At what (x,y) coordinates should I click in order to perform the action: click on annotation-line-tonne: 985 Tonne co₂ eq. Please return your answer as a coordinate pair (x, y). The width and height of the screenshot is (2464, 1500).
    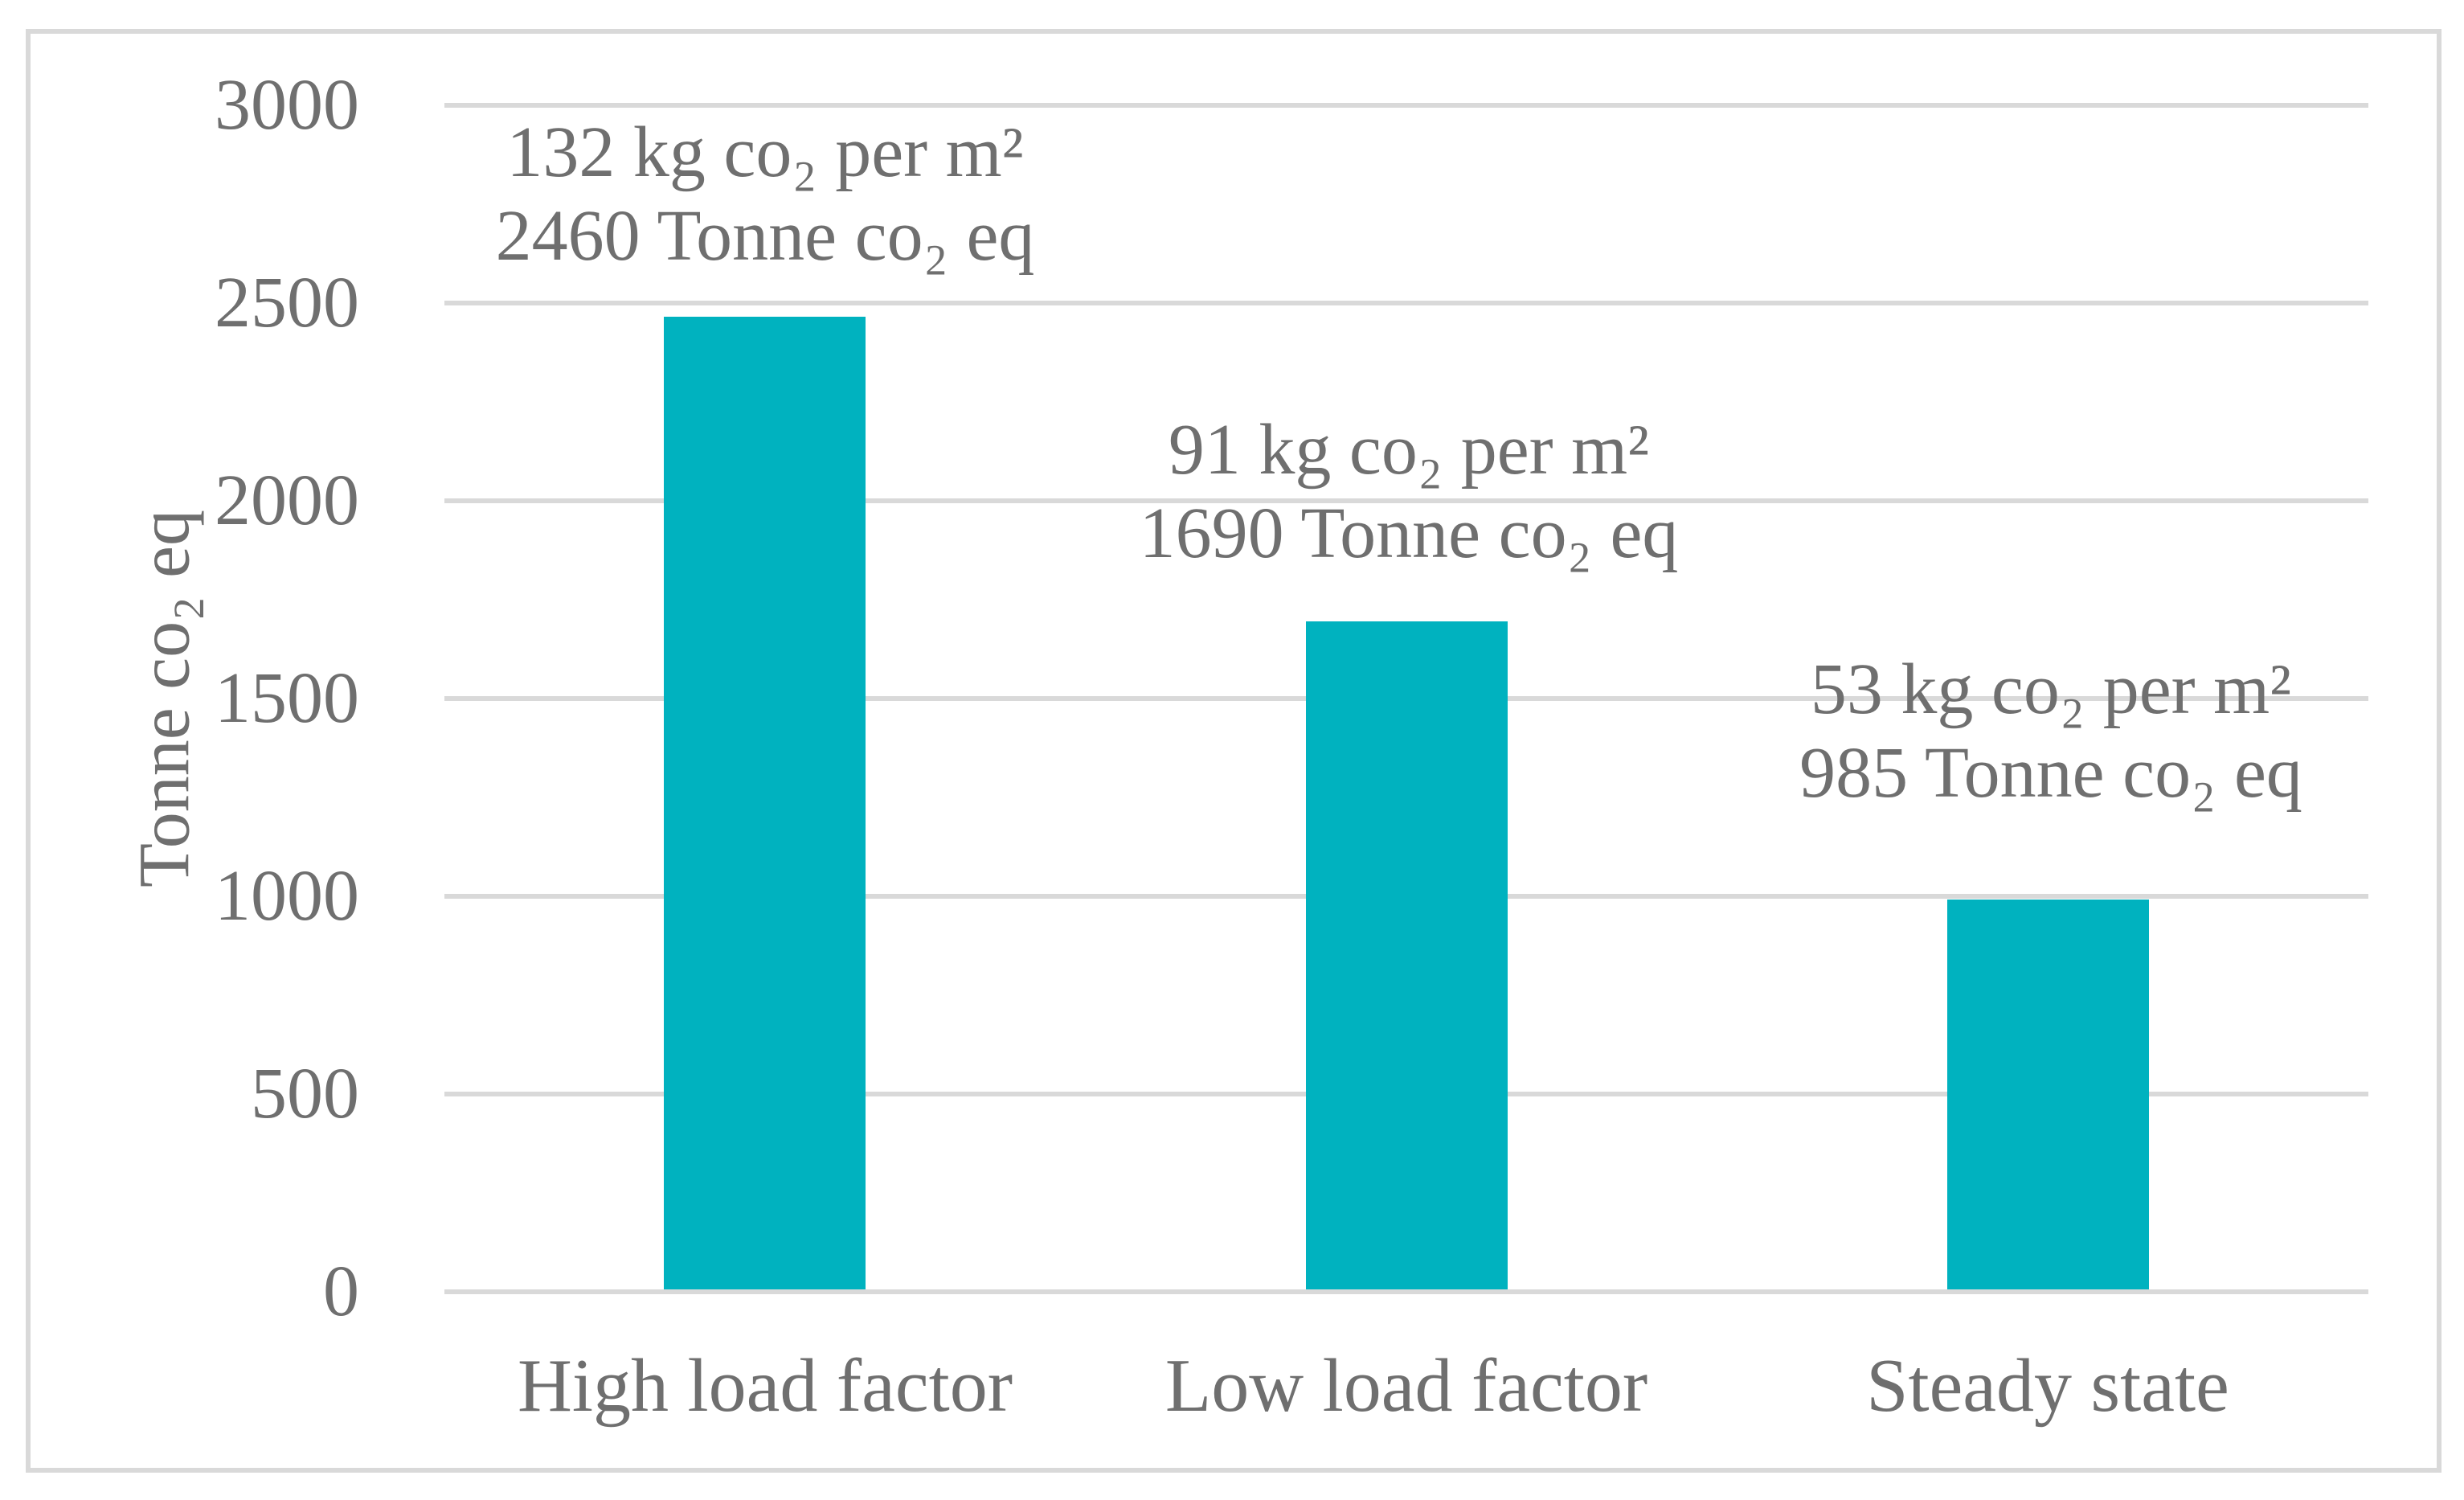
    Looking at the image, I should click on (2050, 773).